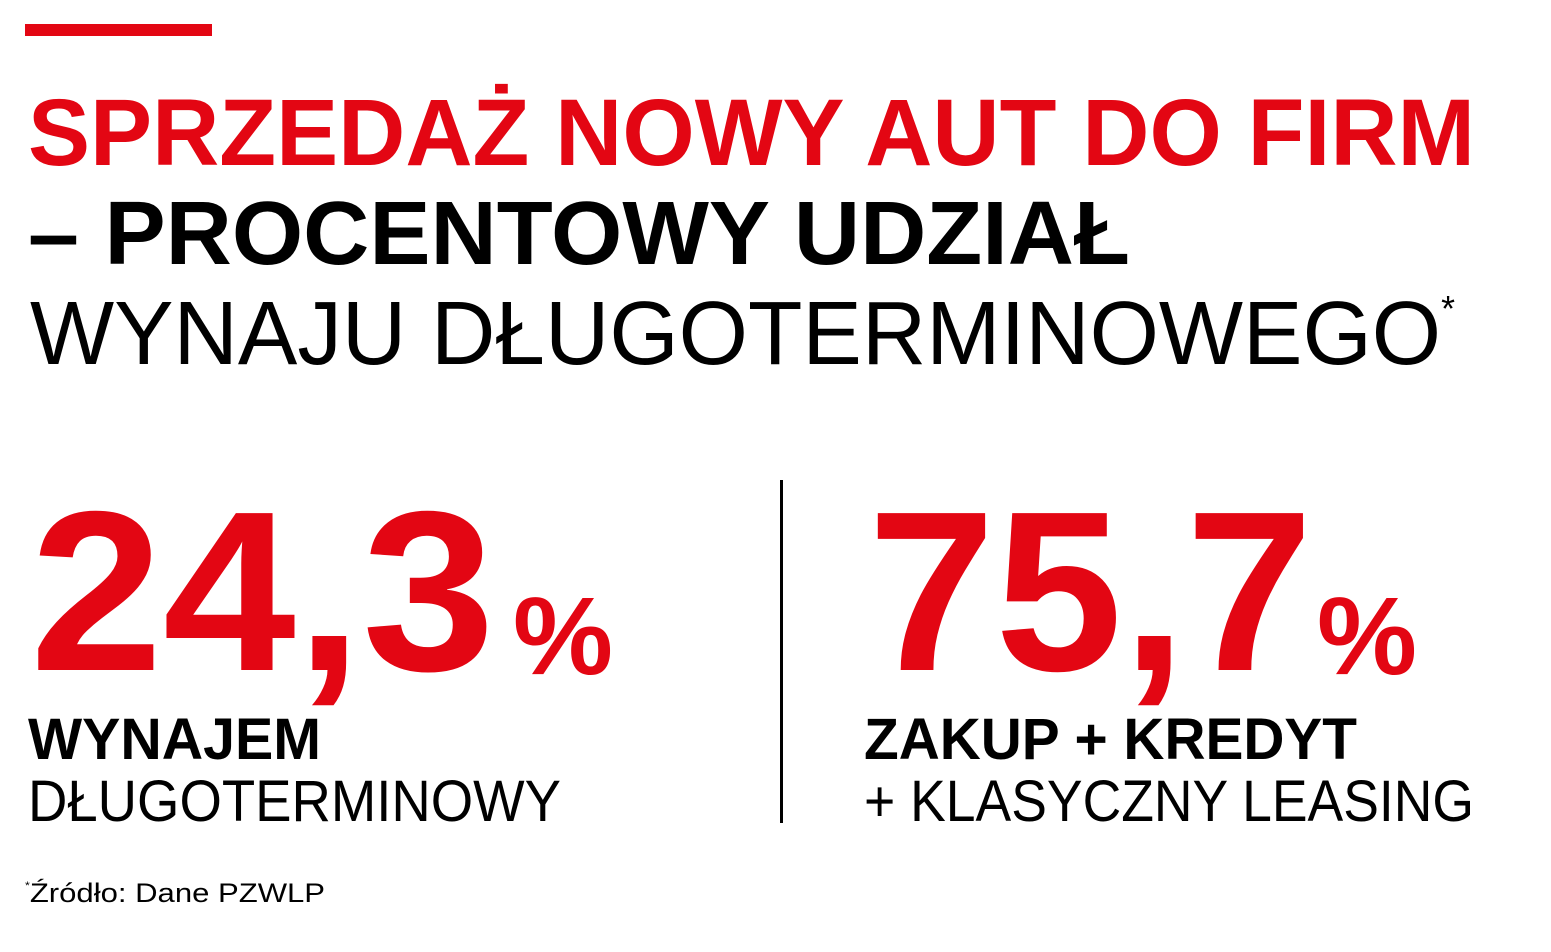 Image resolution: width=1551 pixels, height=952 pixels. What do you see at coordinates (742, 334) in the screenshot?
I see `title-line-3: WYNAJU DŁUGOTERMINOWEGO*` at bounding box center [742, 334].